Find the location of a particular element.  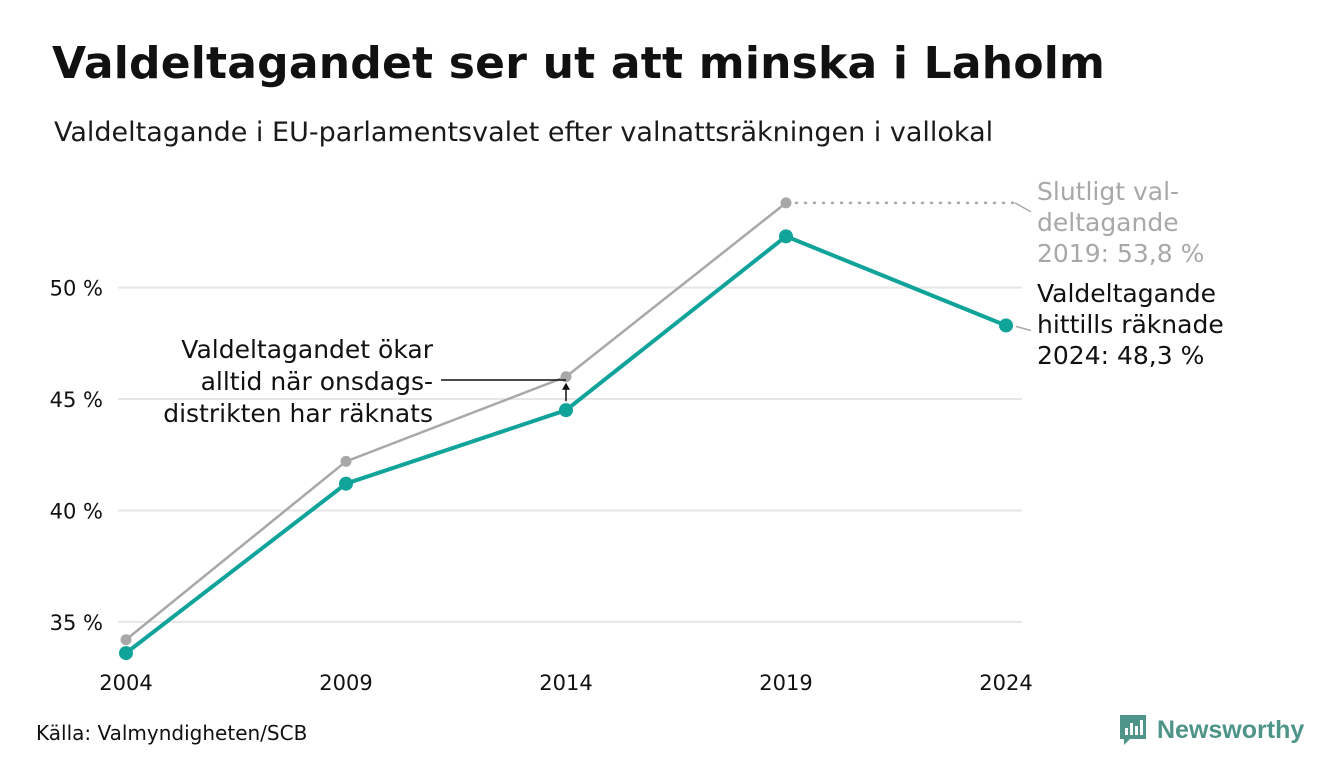

final-label-leader is located at coordinates (1023, 207).